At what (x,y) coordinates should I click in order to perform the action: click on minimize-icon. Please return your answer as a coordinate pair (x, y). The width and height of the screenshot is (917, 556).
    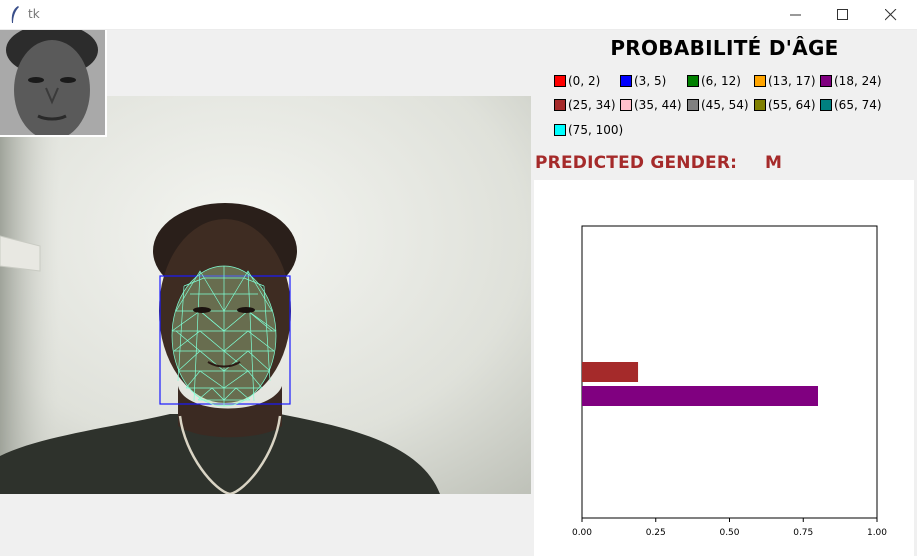
    Looking at the image, I should click on (795, 15).